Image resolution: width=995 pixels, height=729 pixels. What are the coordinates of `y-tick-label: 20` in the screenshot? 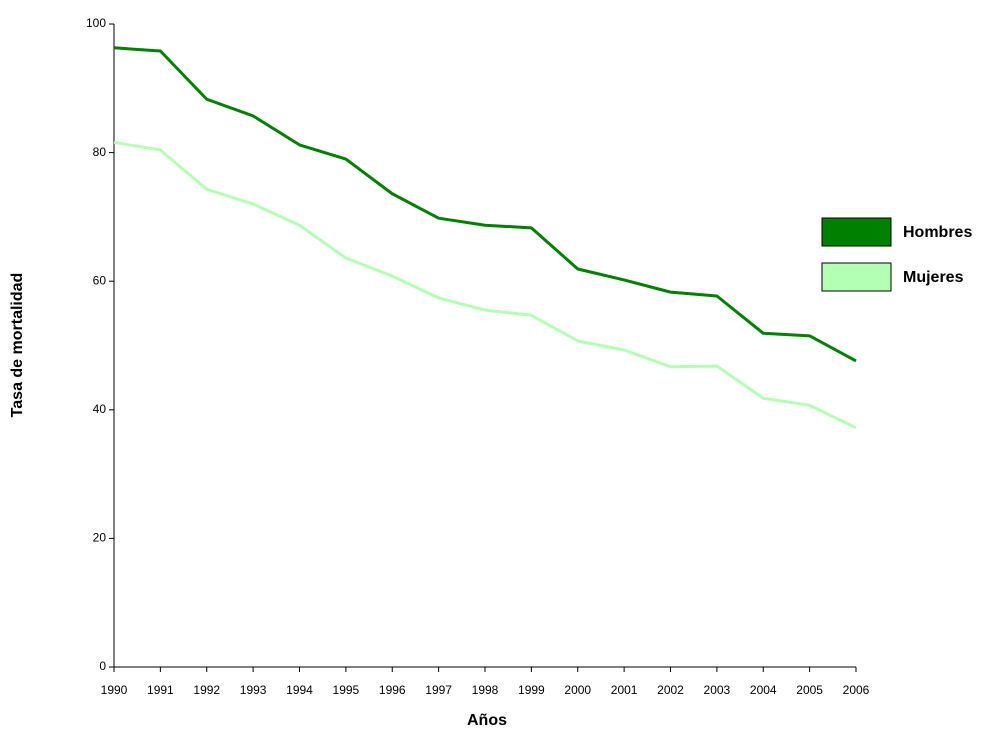 It's located at (100, 538).